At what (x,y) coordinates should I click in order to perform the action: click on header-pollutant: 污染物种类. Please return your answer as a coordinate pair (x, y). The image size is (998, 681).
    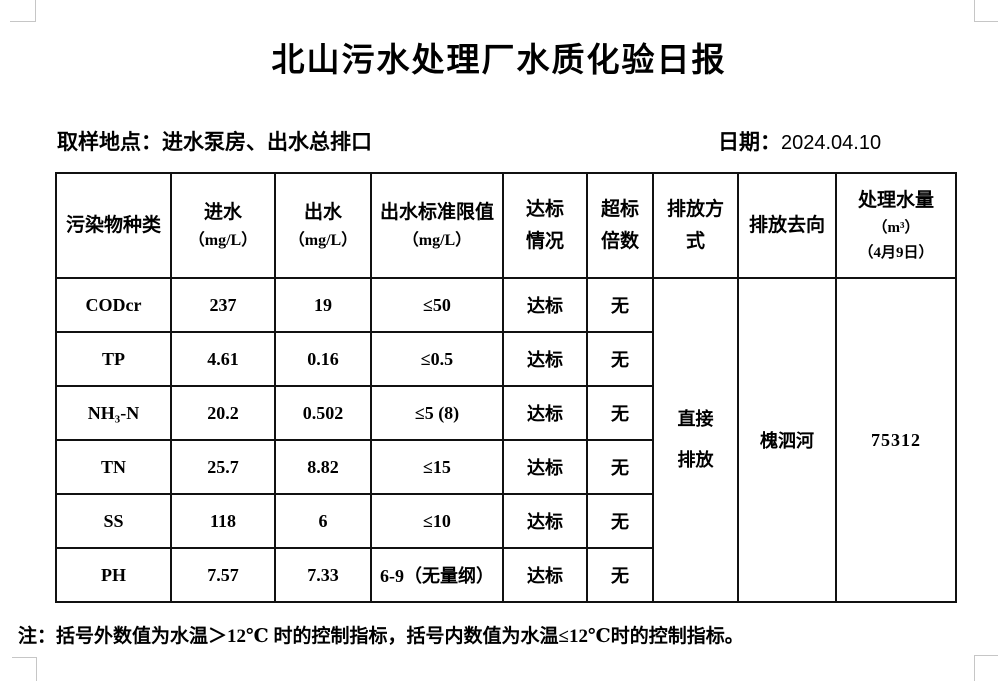
    Looking at the image, I should click on (113, 225).